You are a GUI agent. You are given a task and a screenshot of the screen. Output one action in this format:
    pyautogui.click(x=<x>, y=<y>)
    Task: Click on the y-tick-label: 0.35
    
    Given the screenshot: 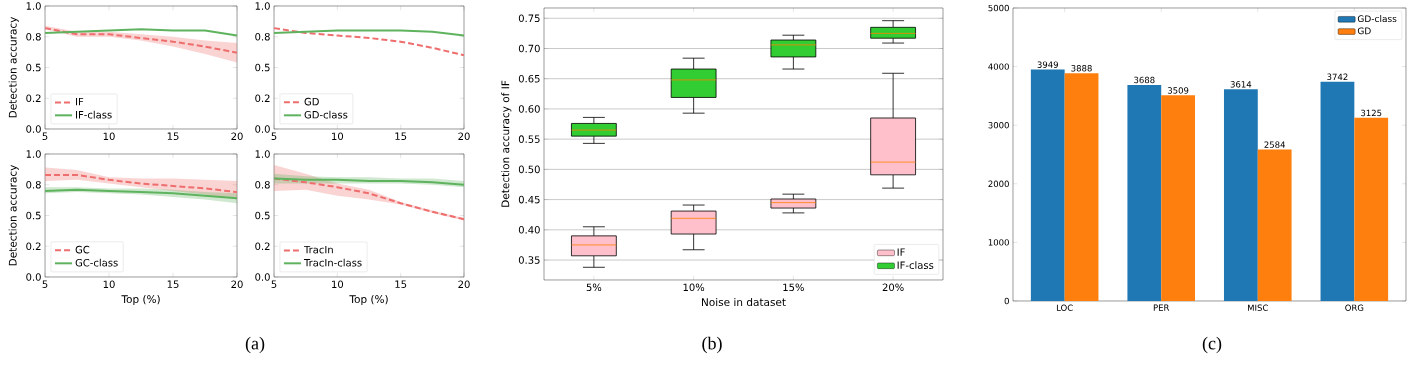 What is the action you would take?
    pyautogui.click(x=529, y=260)
    